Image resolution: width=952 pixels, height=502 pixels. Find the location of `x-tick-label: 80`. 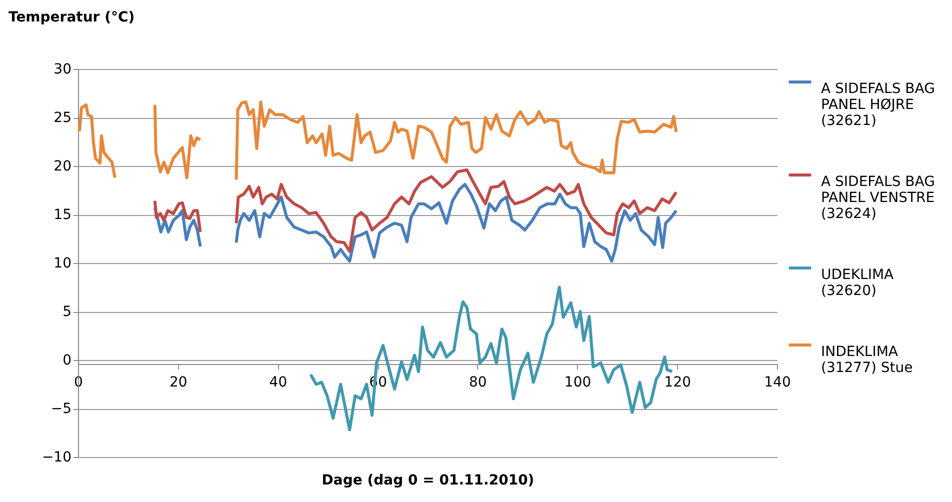

x-tick-label: 80 is located at coordinates (478, 382).